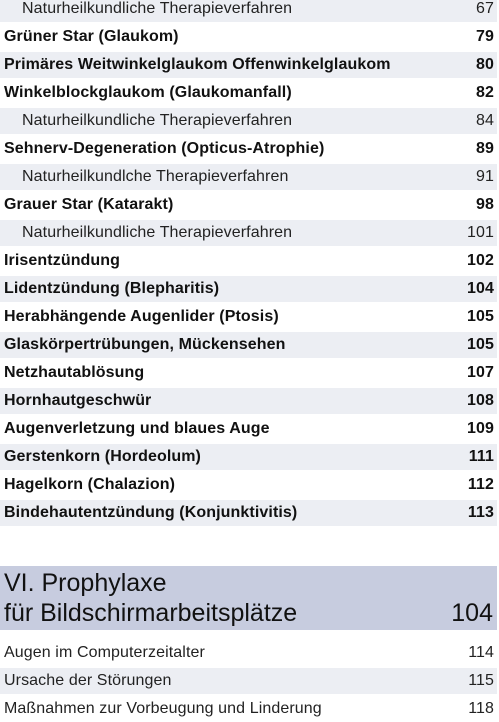  Describe the element at coordinates (485, 8) in the screenshot. I see `toc-entry-page: 67` at that location.